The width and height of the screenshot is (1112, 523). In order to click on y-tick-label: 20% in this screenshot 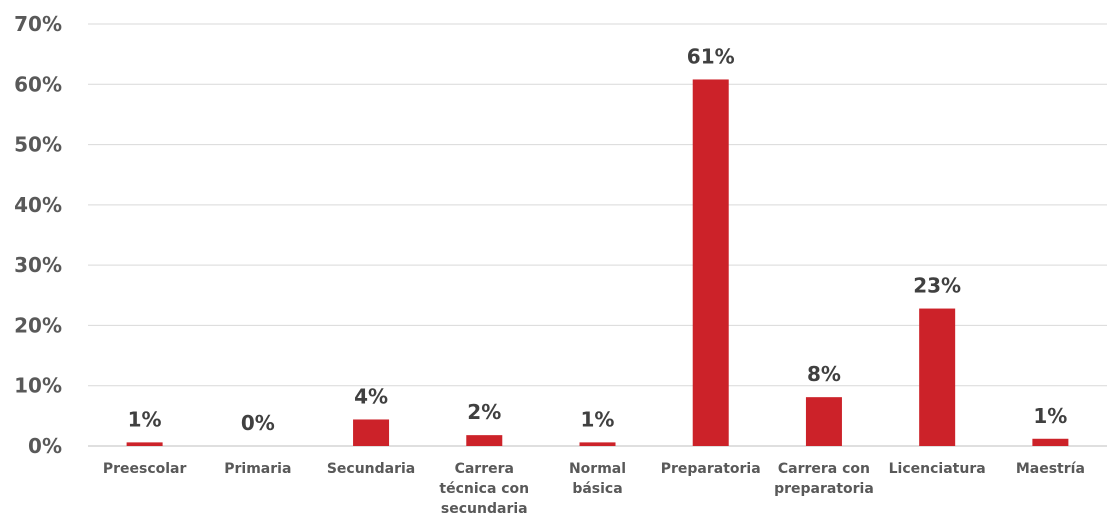, I will do `click(38, 325)`.